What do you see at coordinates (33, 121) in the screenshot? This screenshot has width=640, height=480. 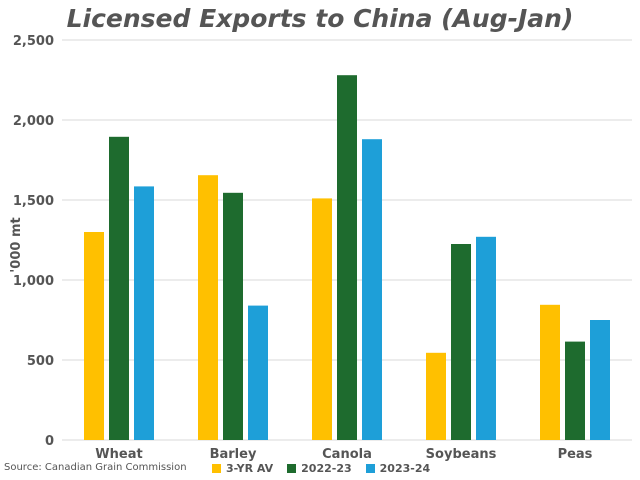 I see `y-tick-label: 2,000` at bounding box center [33, 121].